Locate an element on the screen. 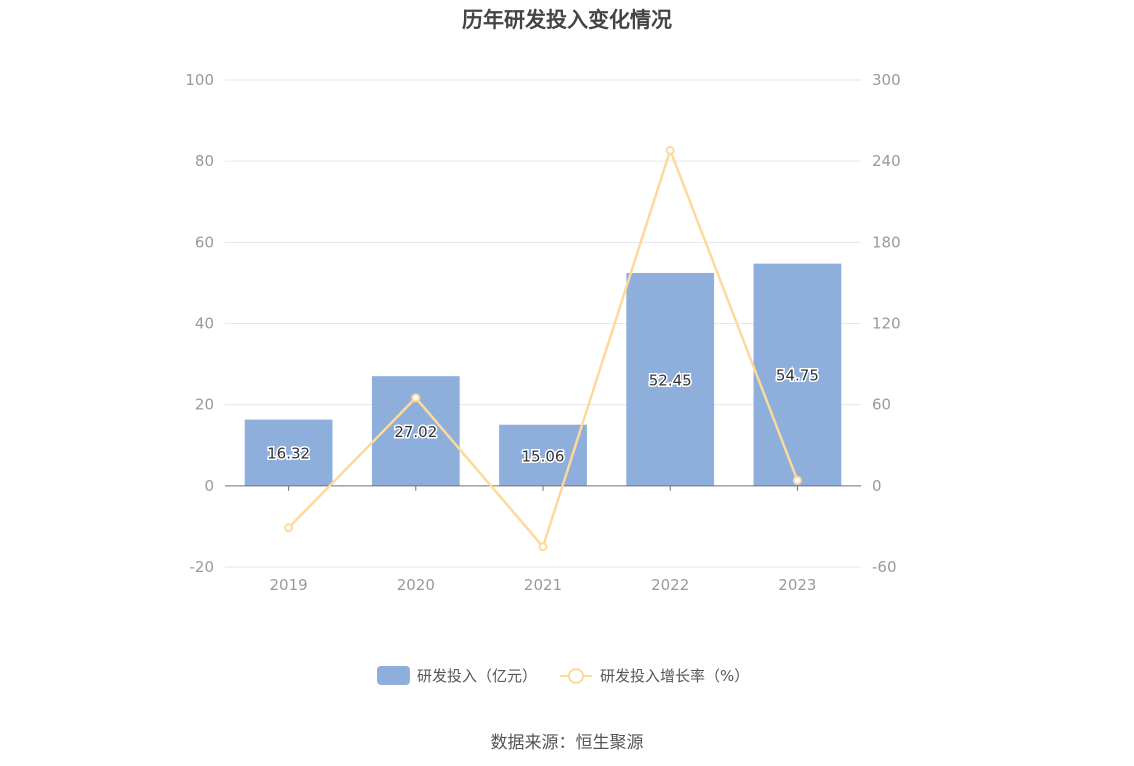 The width and height of the screenshot is (1134, 766). x-axis-ticks: 2019 2020 2021 2022 2023 is located at coordinates (543, 585).